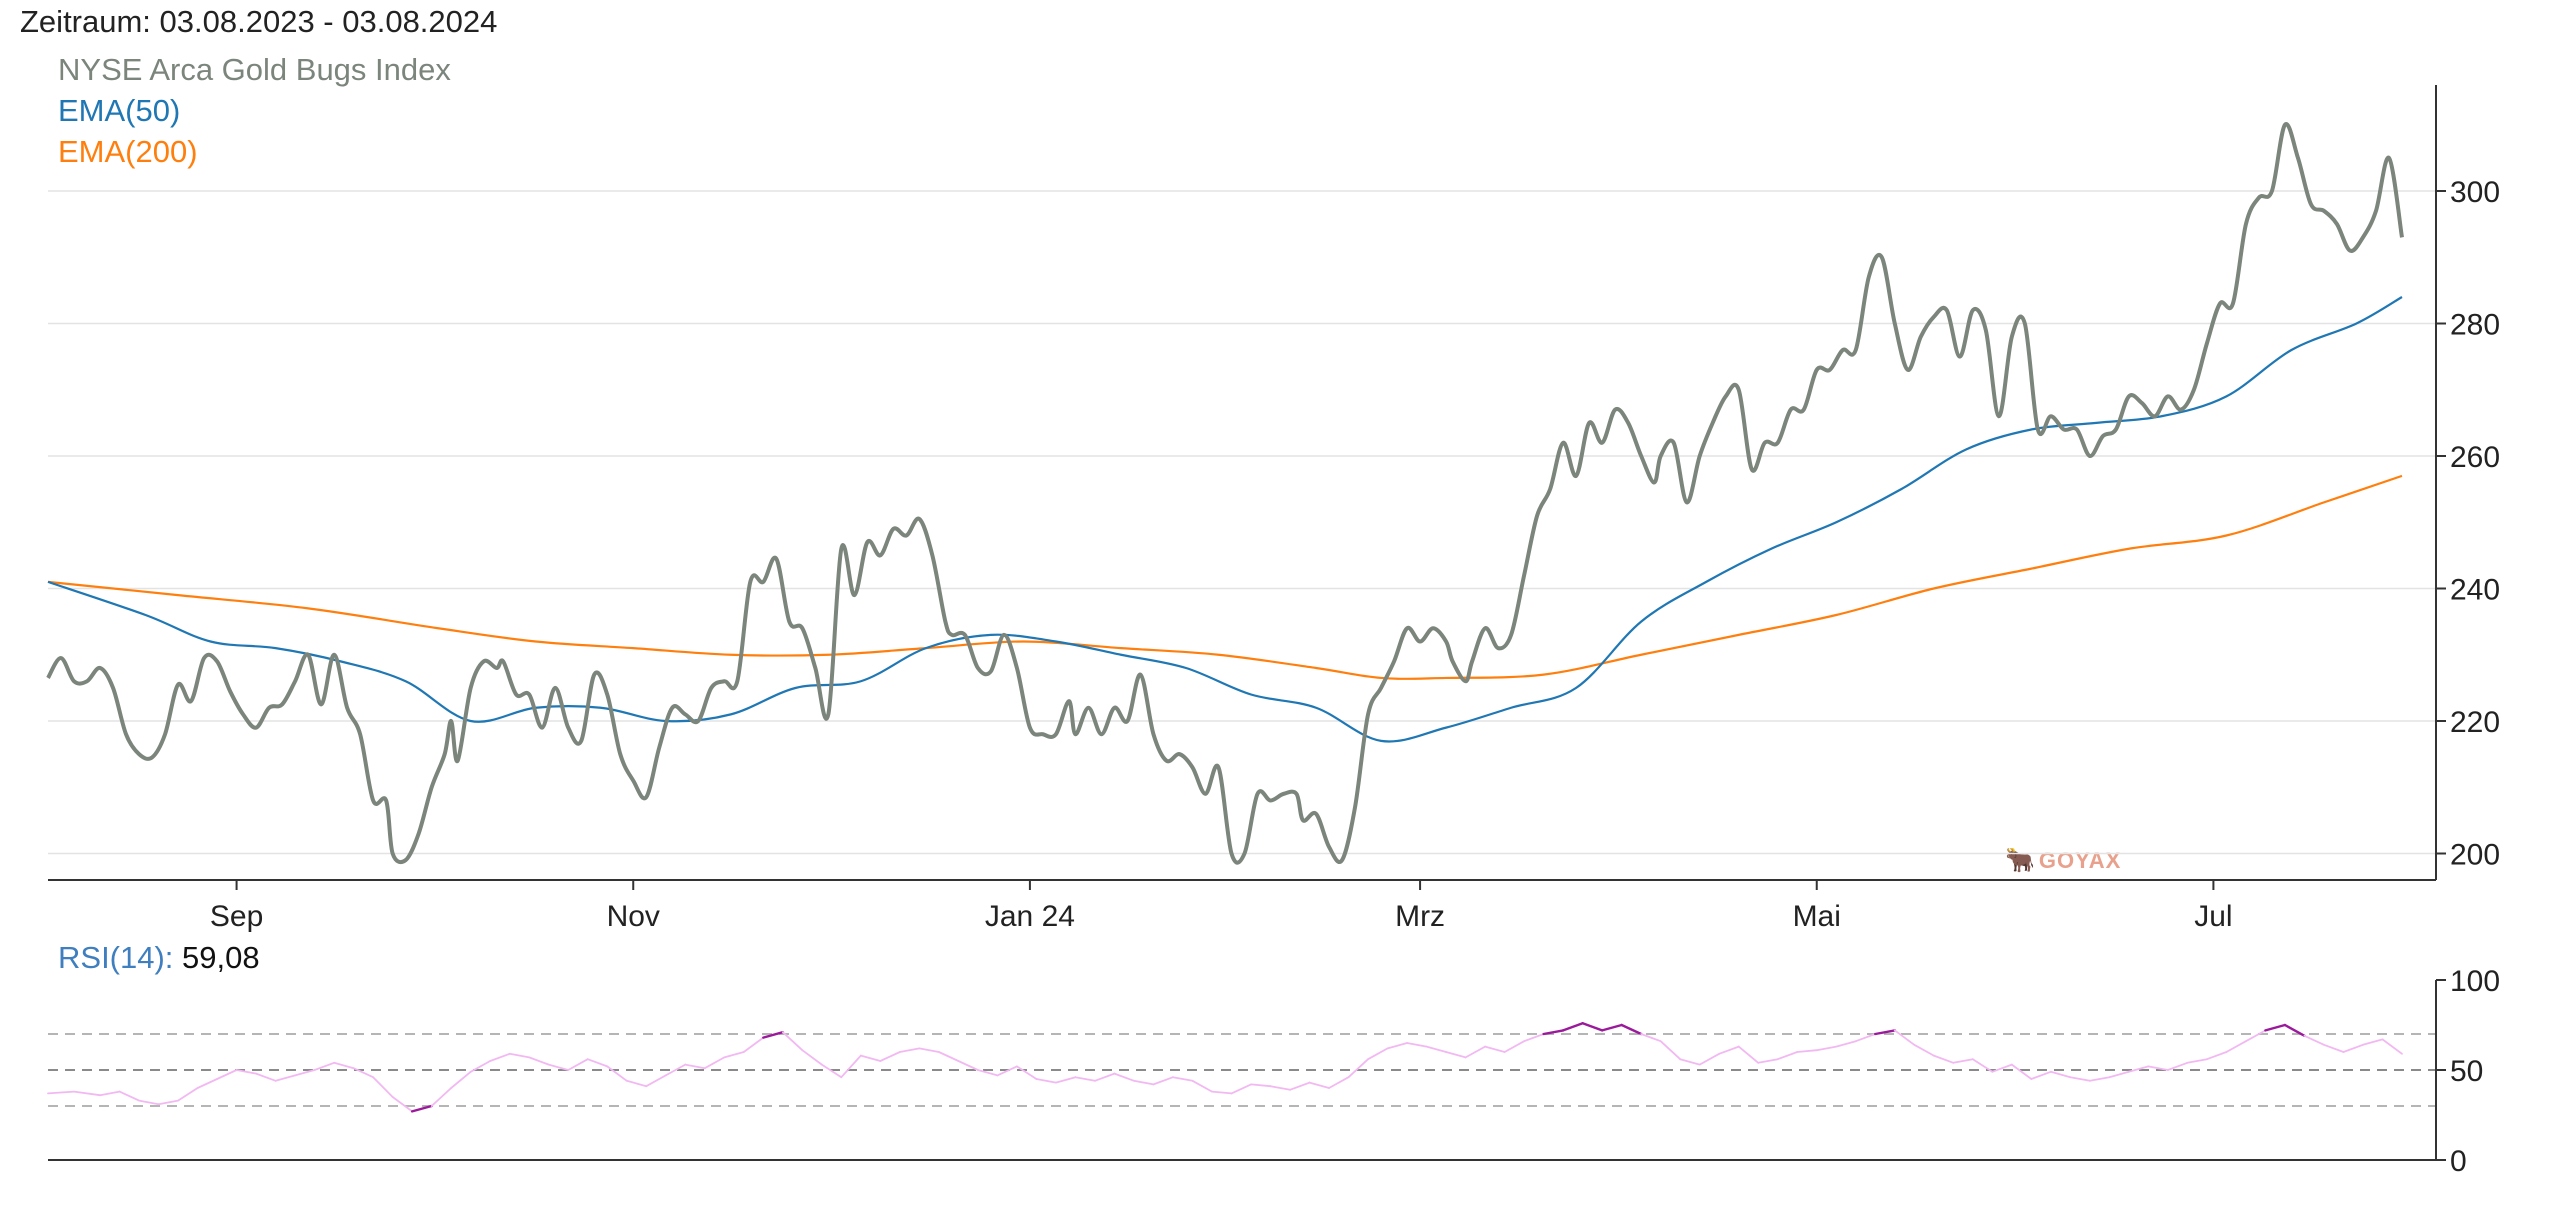 The image size is (2560, 1228). I want to click on y-tick-label: 200, so click(2475, 855).